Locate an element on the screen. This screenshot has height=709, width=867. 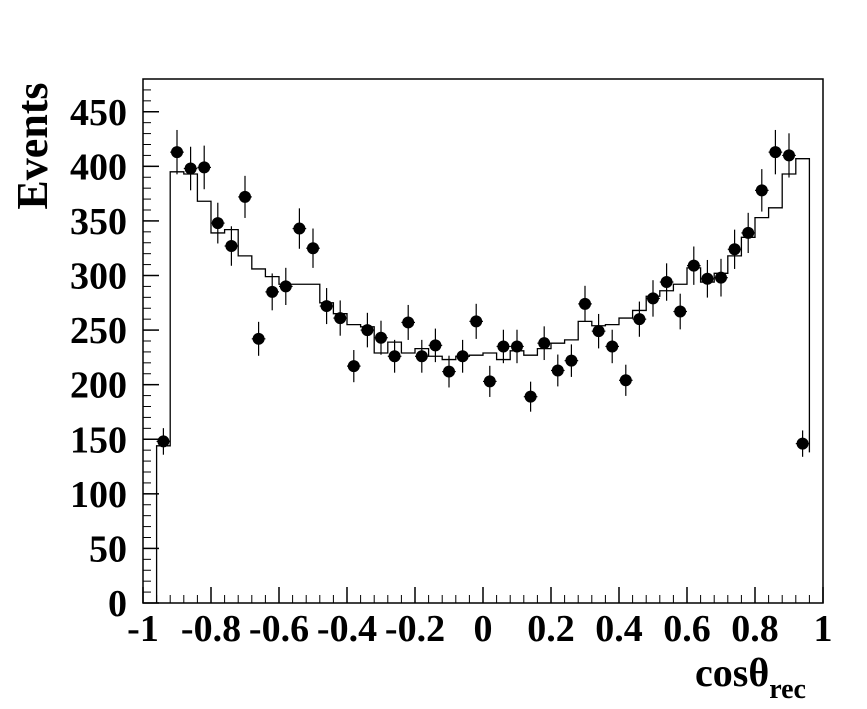
y-tick-label: 50 is located at coordinates (108, 549).